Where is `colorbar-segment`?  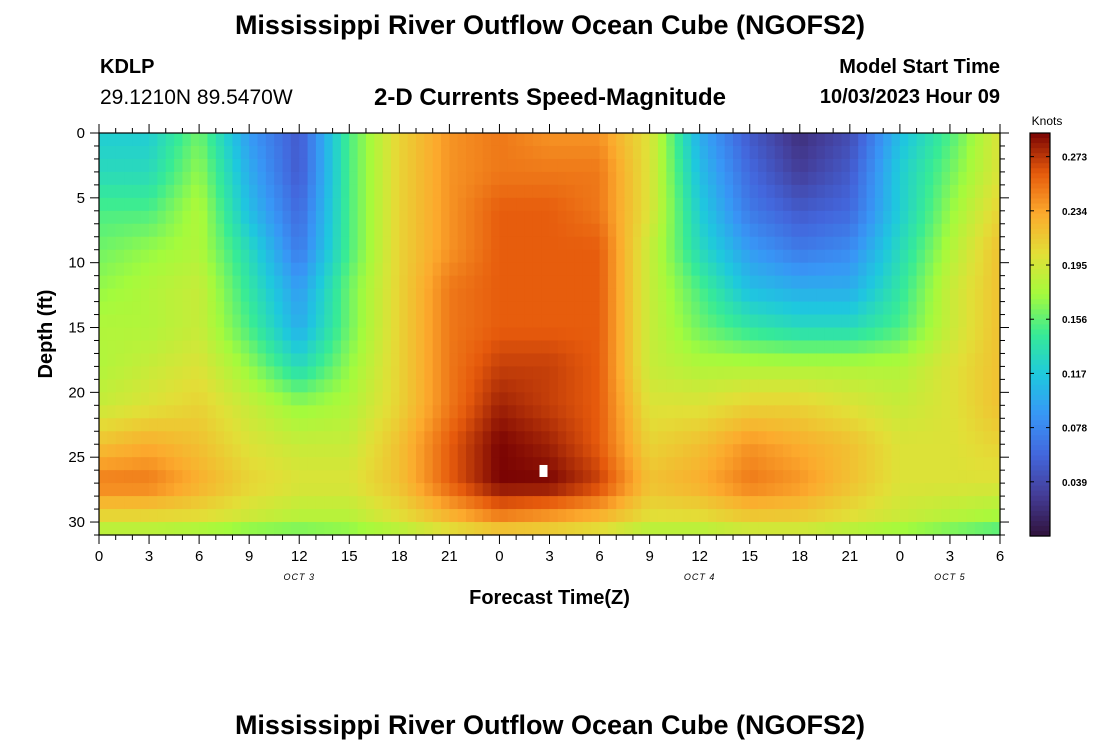
colorbar-segment is located at coordinates (1040, 468).